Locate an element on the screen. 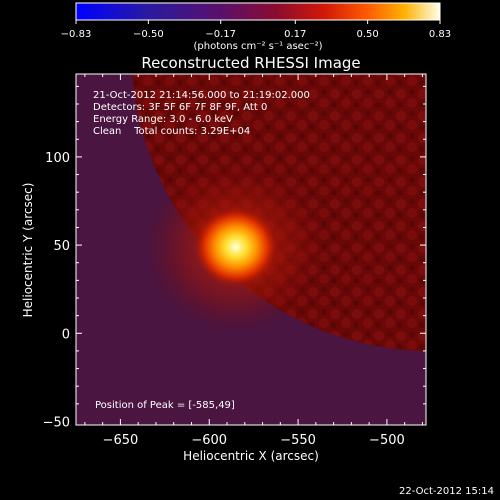 The image size is (500, 500). colorbar-tick-label: −0.83 is located at coordinates (76, 34).